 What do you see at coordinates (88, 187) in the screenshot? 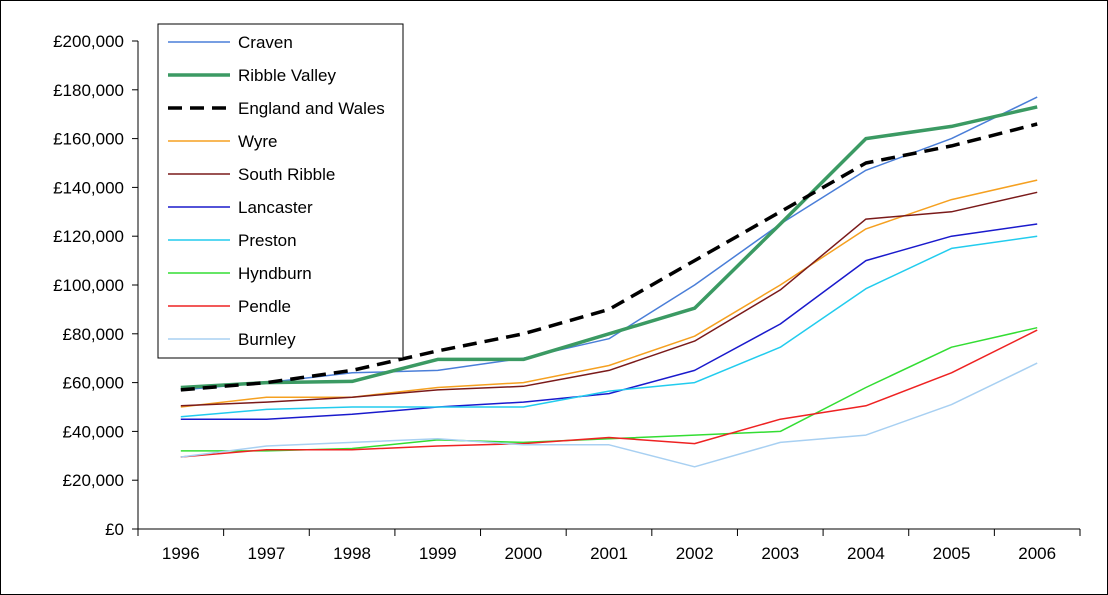
I see `y-tick-label: £140,000` at bounding box center [88, 187].